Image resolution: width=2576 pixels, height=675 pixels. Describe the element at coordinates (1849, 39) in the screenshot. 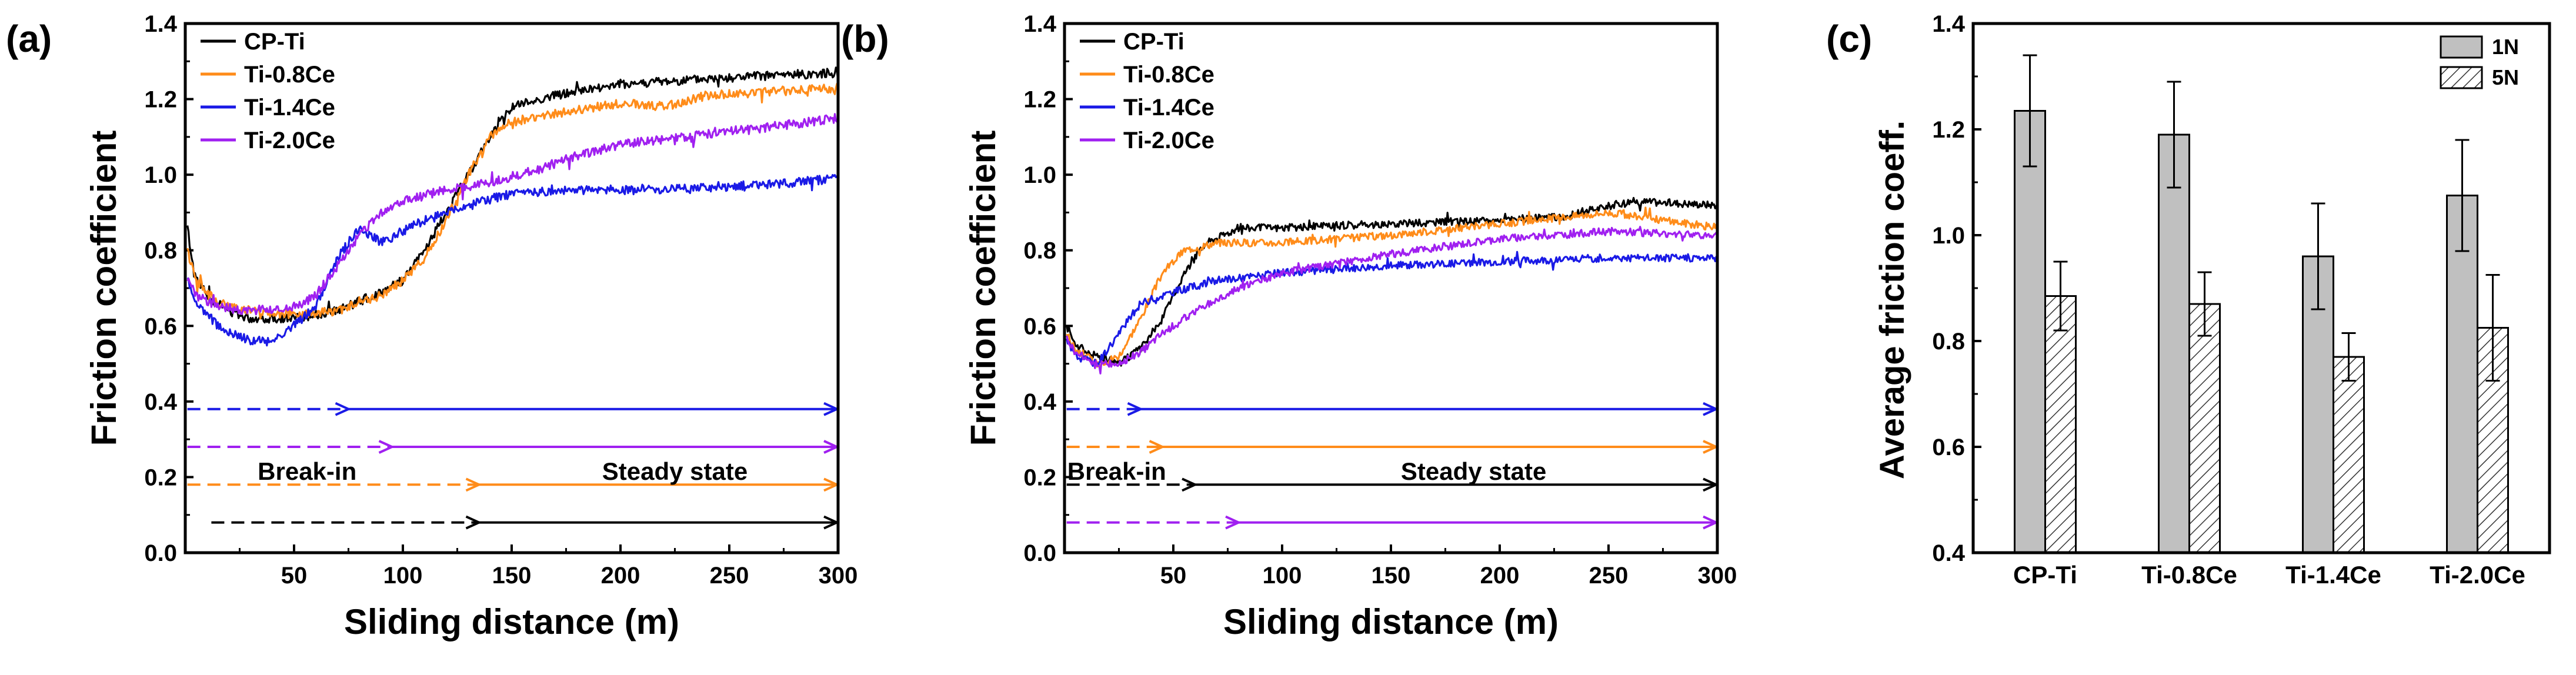

I see `panel-label: (c)` at that location.